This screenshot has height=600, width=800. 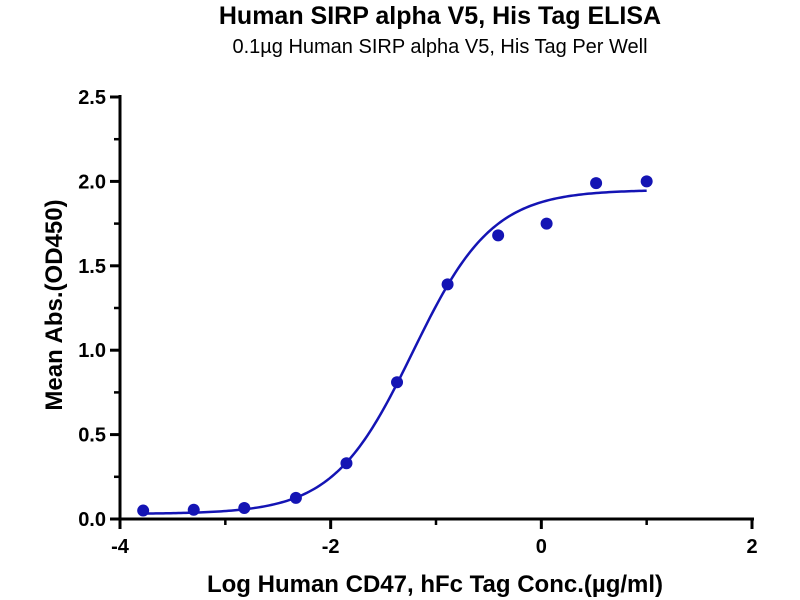 What do you see at coordinates (435, 584) in the screenshot?
I see `x-axis-label: Log Human CD47, hFc Tag Conc.(µg/ml)` at bounding box center [435, 584].